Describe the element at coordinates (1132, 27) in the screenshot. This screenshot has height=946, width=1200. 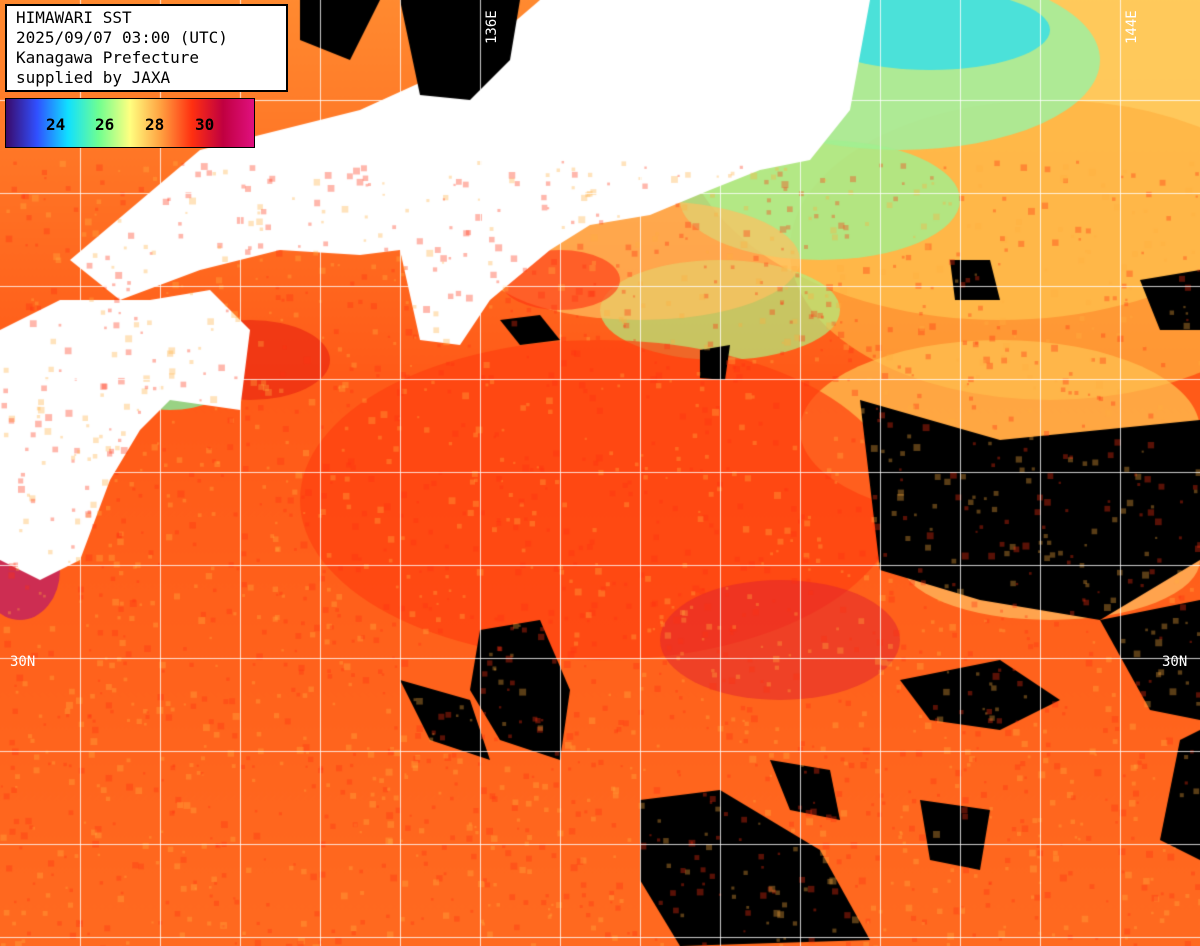
I see `lon-label-144e: 144E` at that location.